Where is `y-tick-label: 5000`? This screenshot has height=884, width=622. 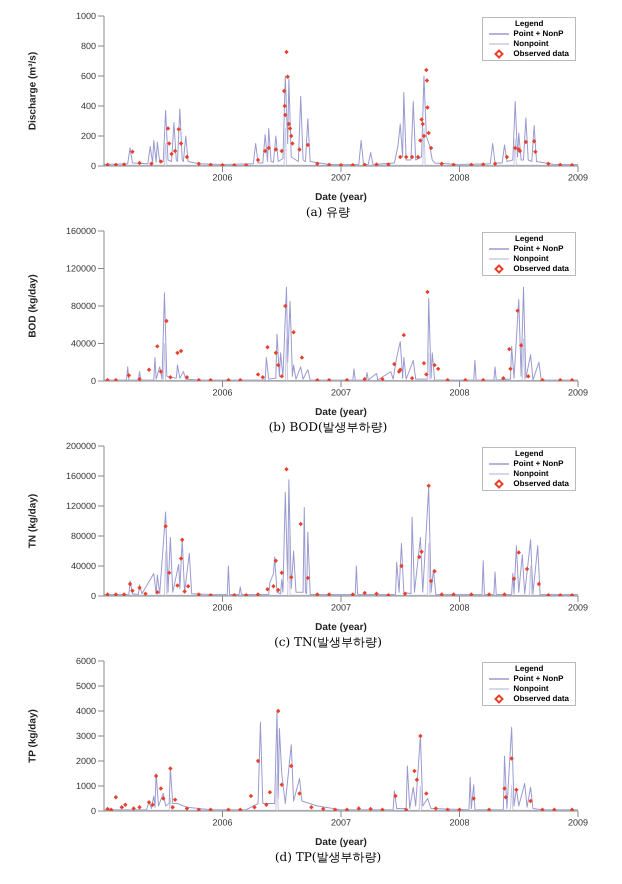
y-tick-label: 5000 is located at coordinates (86, 686).